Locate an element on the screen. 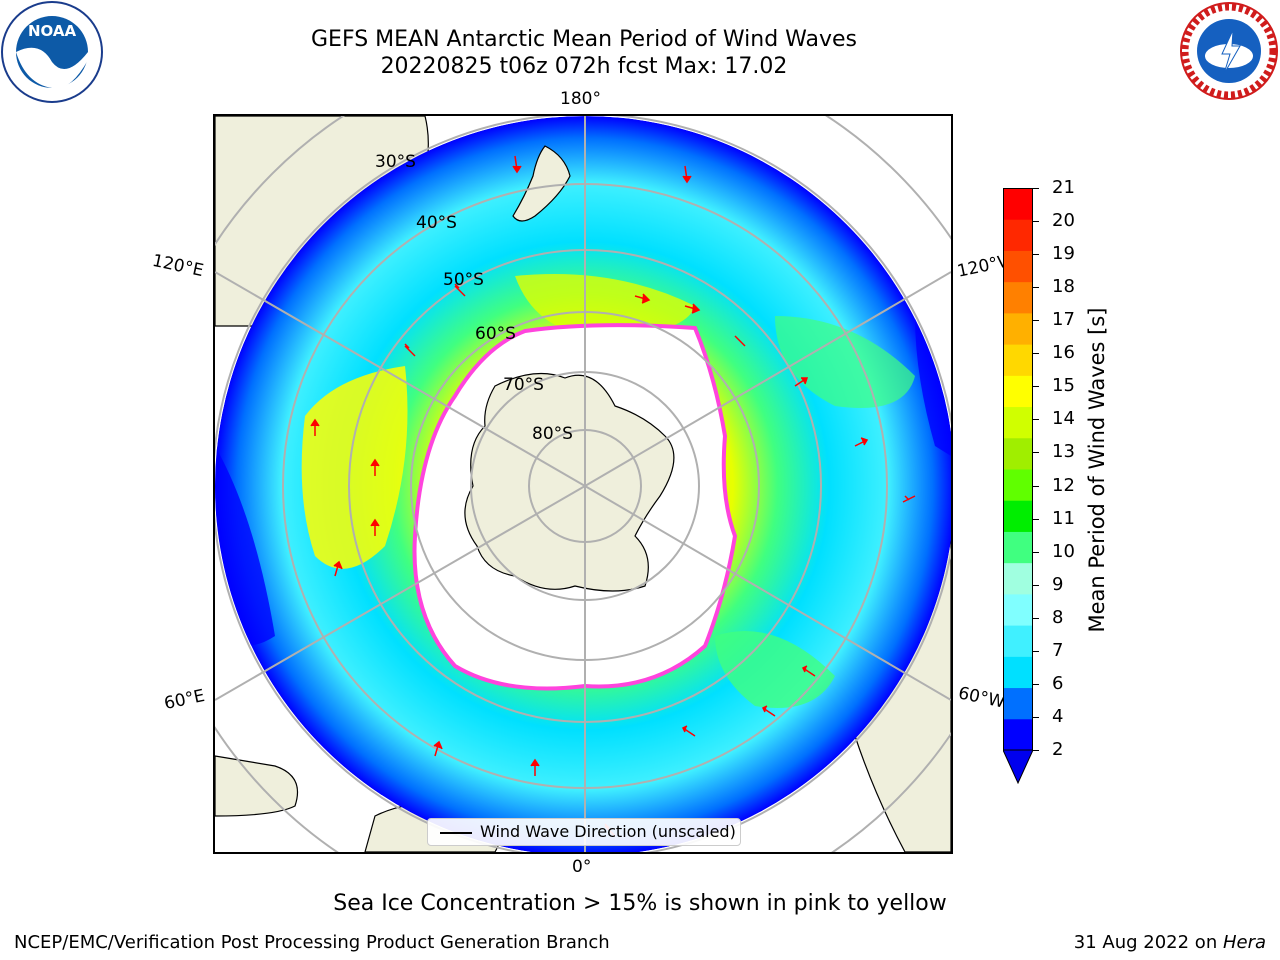  lon-label-0: 0° is located at coordinates (582, 867).